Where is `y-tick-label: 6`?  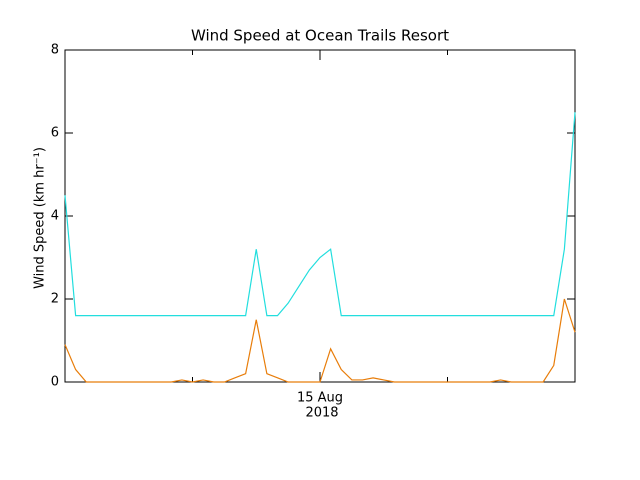
y-tick-label: 6 is located at coordinates (55, 133).